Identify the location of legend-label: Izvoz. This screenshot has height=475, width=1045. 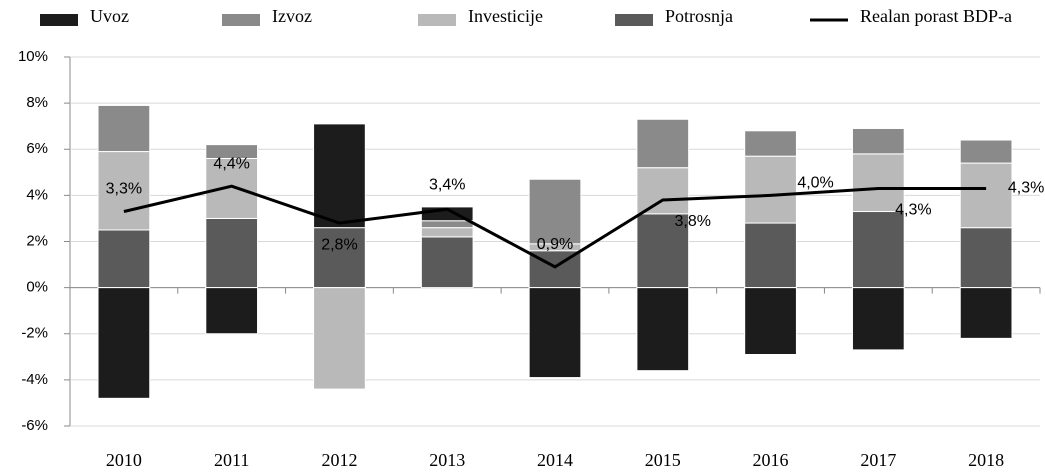
(292, 16).